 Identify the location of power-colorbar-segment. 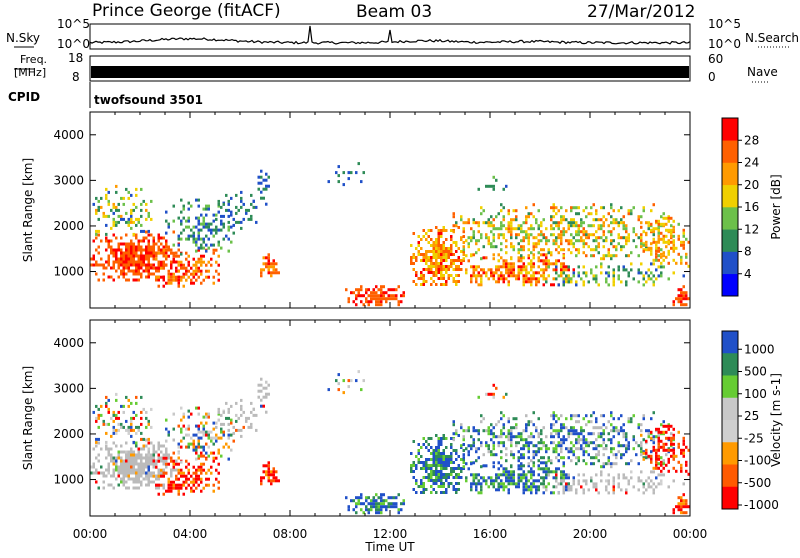
(730, 285).